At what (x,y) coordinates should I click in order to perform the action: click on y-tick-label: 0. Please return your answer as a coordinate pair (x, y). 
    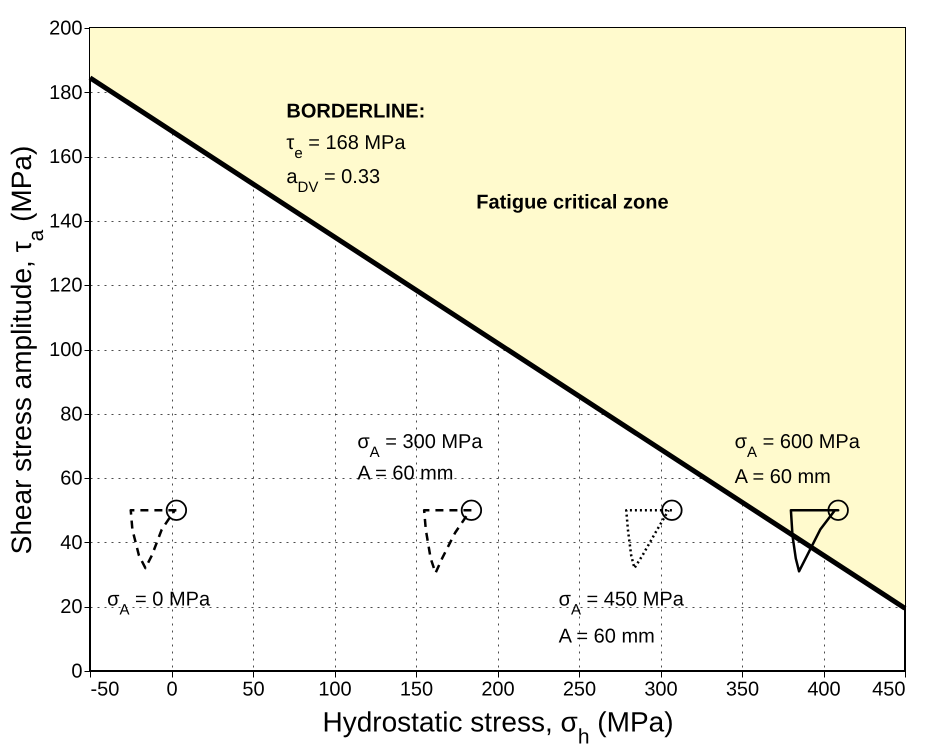
    Looking at the image, I should click on (76, 671).